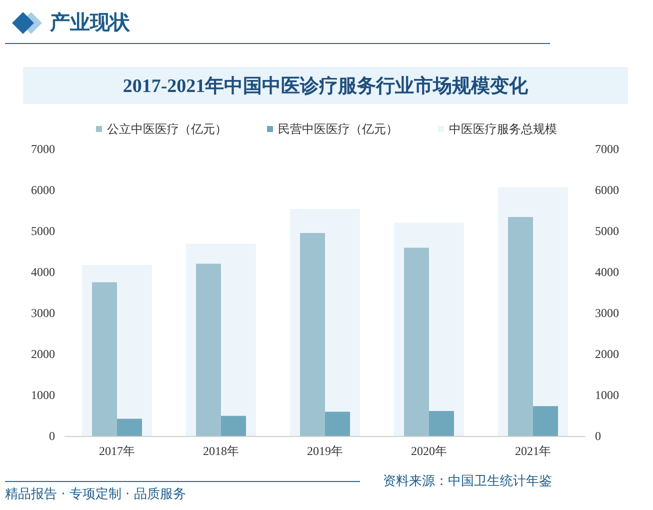 This screenshot has height=510, width=653. Describe the element at coordinates (607, 313) in the screenshot. I see `y2-tick-label: 3000` at that location.